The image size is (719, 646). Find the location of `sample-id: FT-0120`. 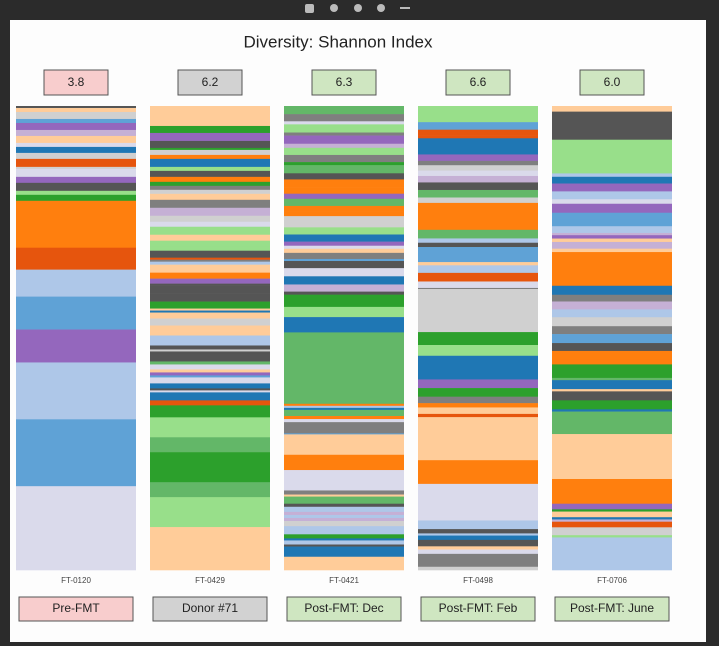

sample-id: FT-0120 is located at coordinates (76, 580).